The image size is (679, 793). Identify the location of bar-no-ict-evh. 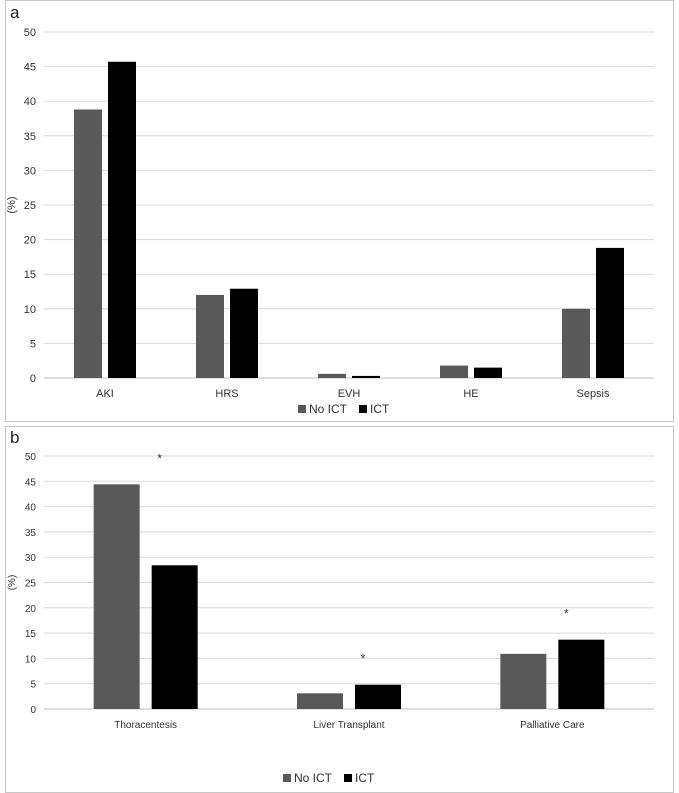
(332, 375).